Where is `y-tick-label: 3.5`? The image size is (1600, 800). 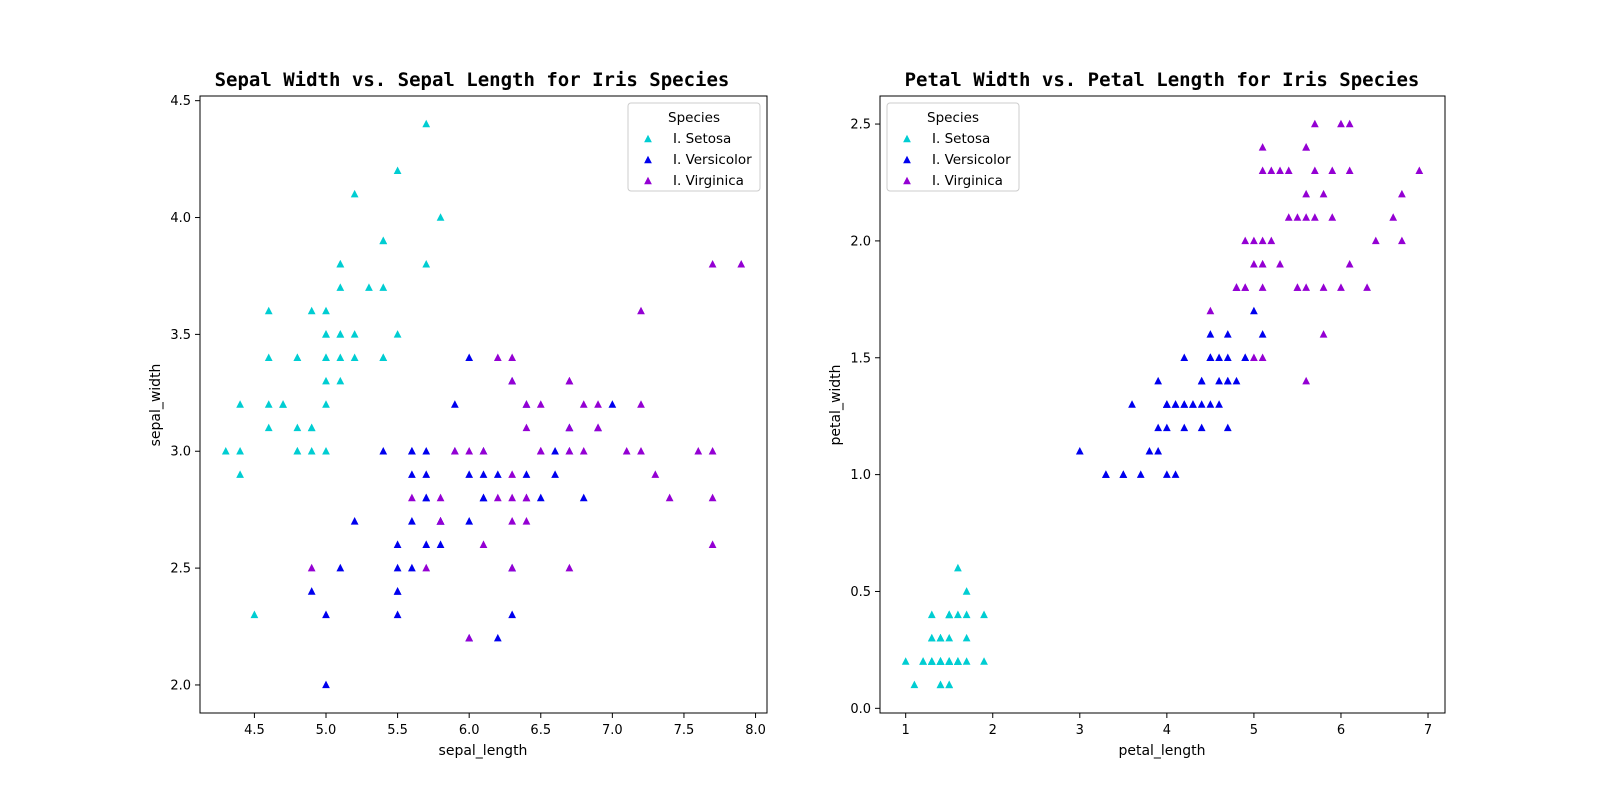 y-tick-label: 3.5 is located at coordinates (180, 335).